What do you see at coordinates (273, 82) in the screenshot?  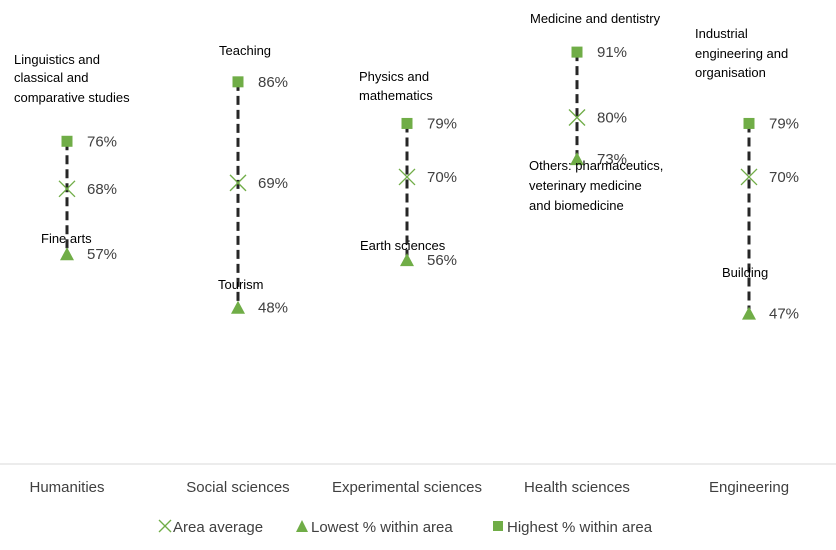 I see `highest-value-label: 86%` at bounding box center [273, 82].